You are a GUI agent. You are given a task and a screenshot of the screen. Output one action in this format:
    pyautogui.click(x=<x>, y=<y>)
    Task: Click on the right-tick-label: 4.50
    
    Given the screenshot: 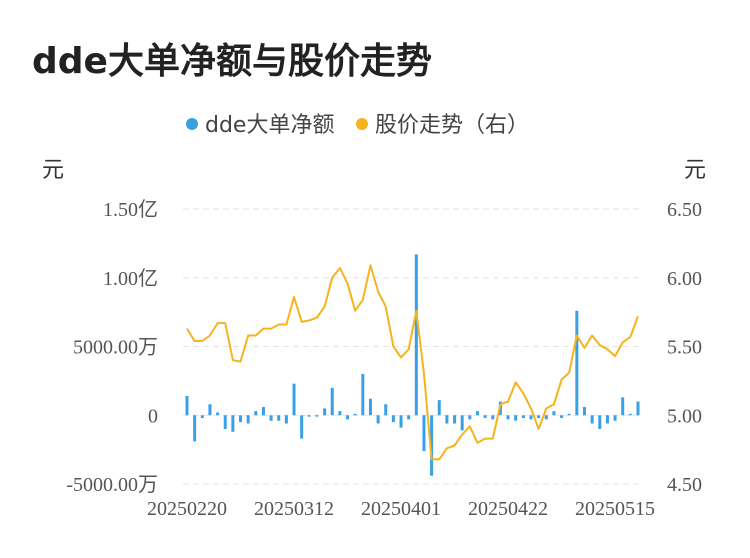 What is the action you would take?
    pyautogui.click(x=684, y=485)
    